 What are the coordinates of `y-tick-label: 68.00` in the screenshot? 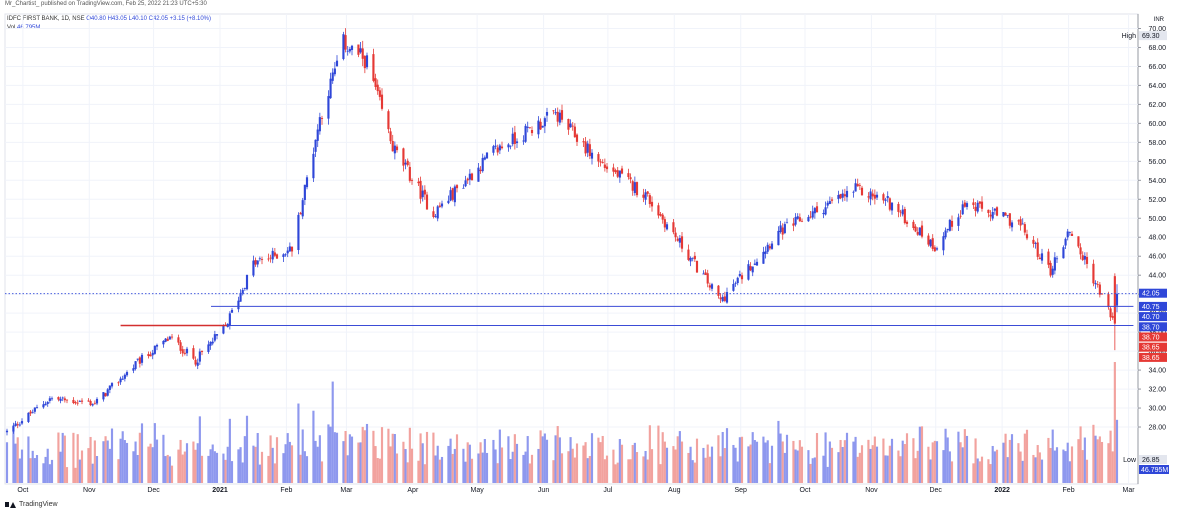 It's located at (1157, 48).